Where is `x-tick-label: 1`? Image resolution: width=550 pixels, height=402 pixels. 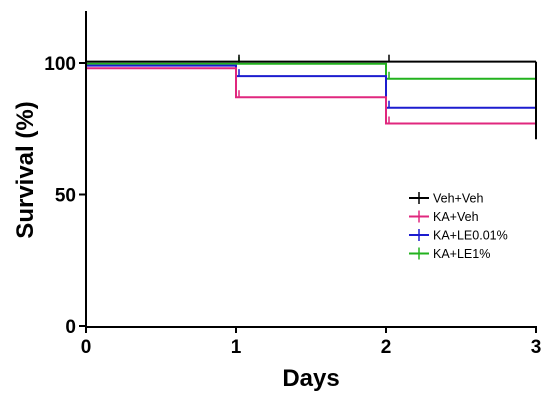
x-tick-label: 1 is located at coordinates (236, 347).